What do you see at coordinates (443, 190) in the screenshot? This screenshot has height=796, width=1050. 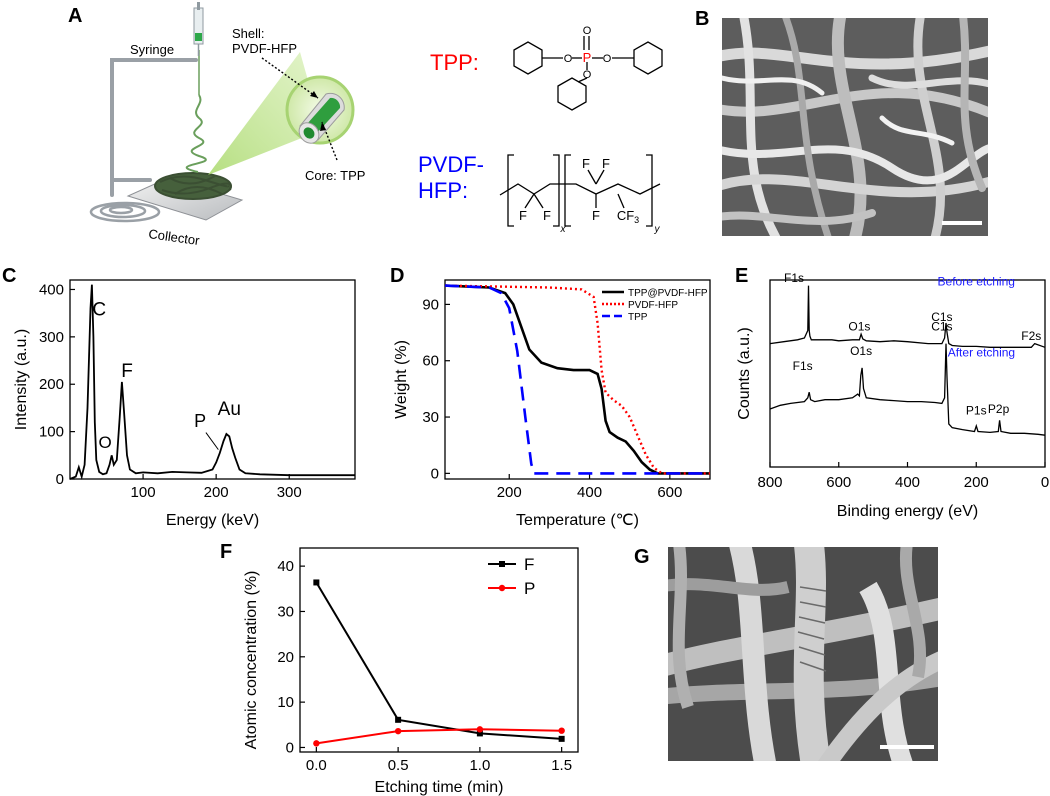 I see `pvdf-label-line2: HFP:` at bounding box center [443, 190].